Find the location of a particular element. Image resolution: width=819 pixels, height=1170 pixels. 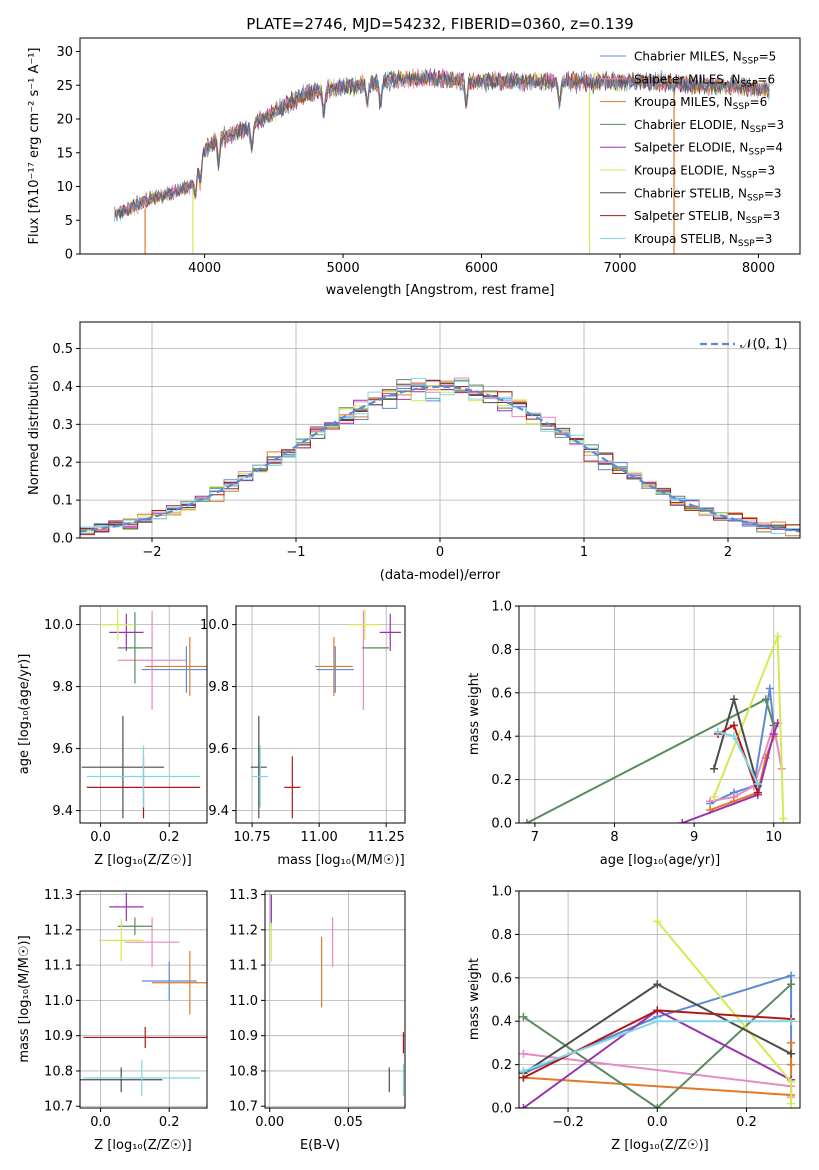

y-axis-label: Normed distribution is located at coordinates (34, 430).